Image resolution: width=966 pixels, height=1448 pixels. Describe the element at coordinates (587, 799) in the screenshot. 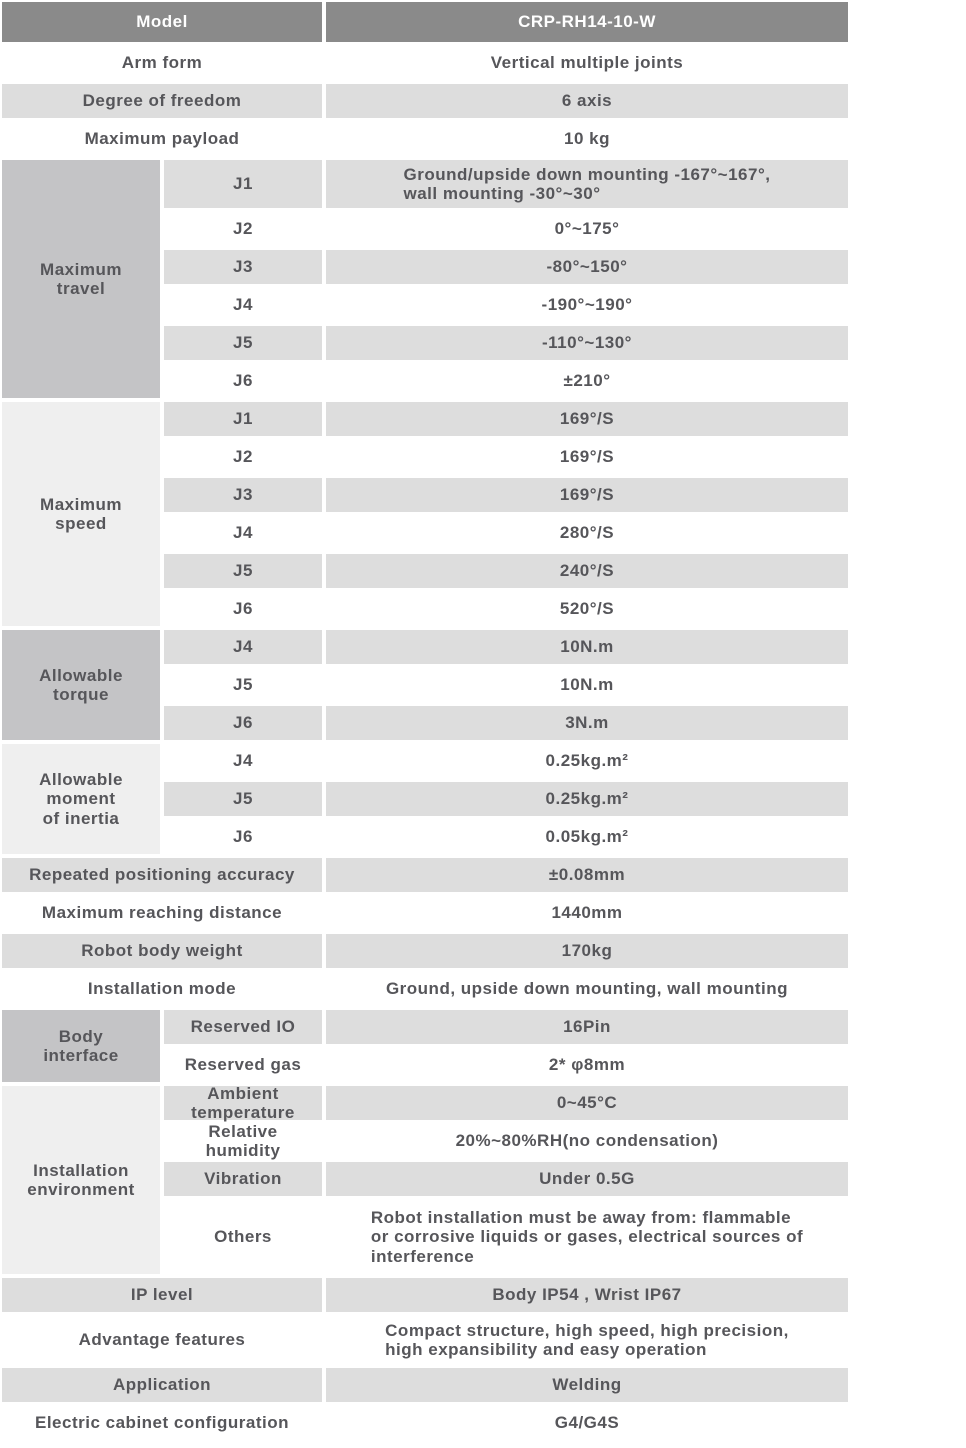

I see `joint-value-inertia-j5: 0.25kg.m²` at that location.